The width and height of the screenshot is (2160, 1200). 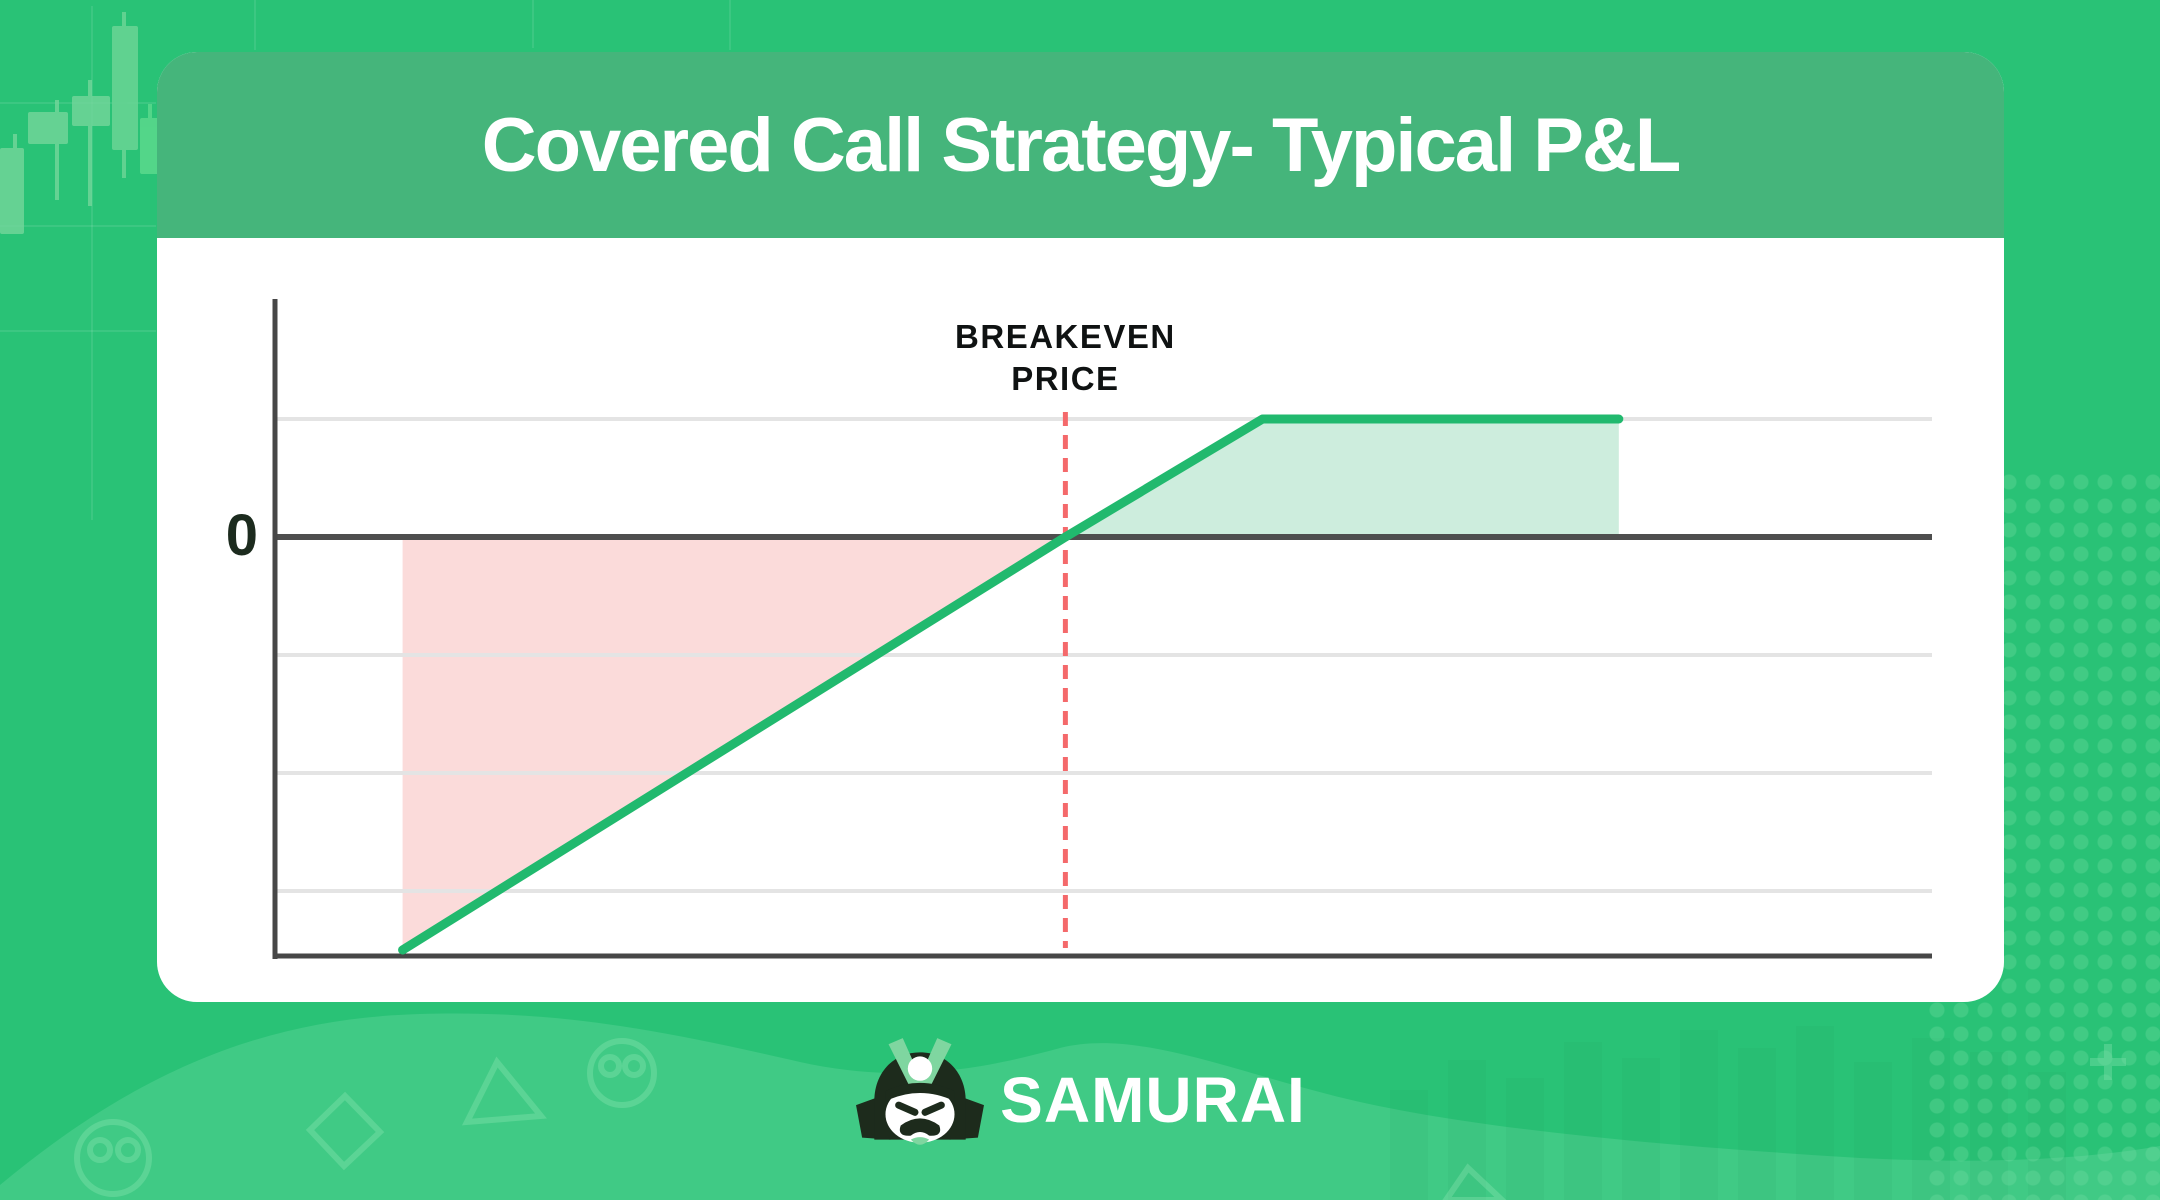 I want to click on samurai-helmet-icon, so click(x=920, y=1091).